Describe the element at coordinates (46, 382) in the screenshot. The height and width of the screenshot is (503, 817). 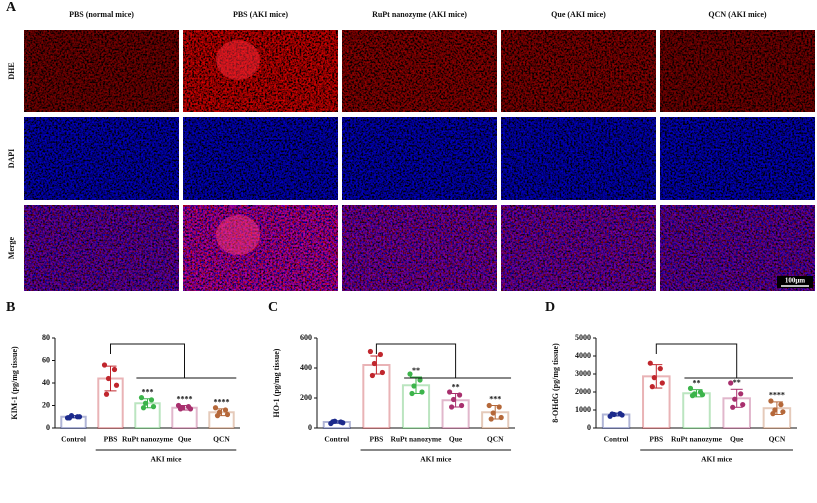
I see `y-tick-label: 40` at that location.